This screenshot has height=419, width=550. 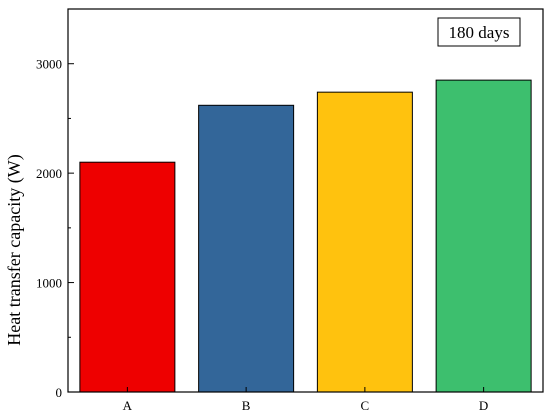 I want to click on x-ticks-group: A B C D, so click(x=305, y=400).